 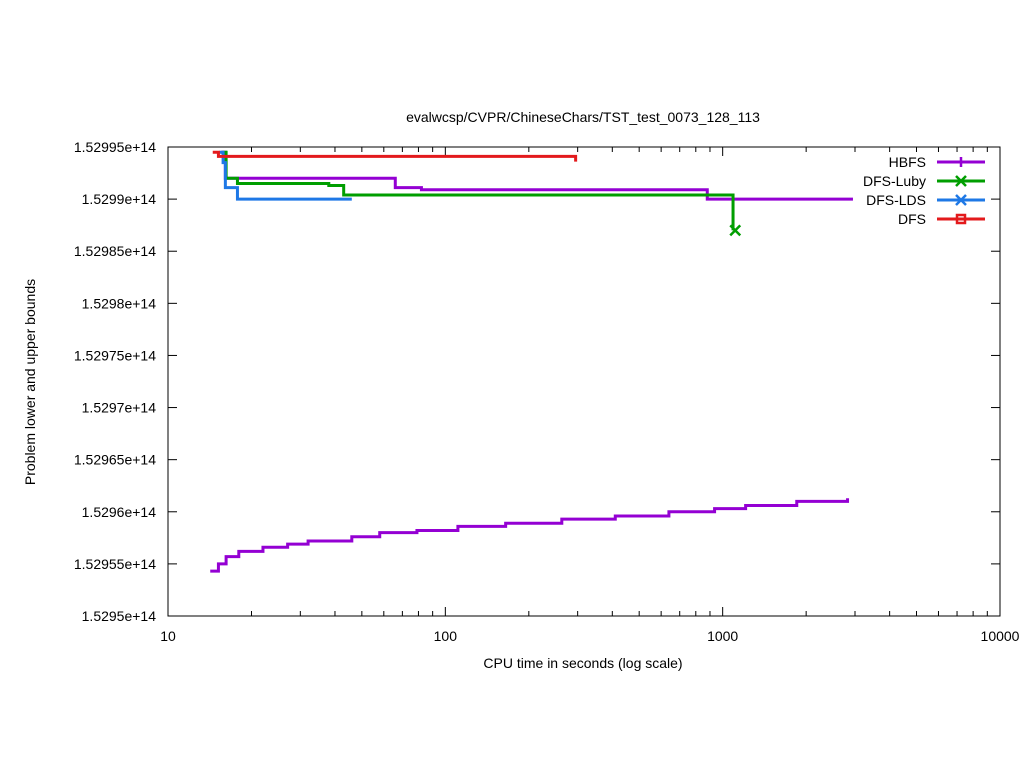 I want to click on legend-label: DFS-Luby, so click(x=894, y=181).